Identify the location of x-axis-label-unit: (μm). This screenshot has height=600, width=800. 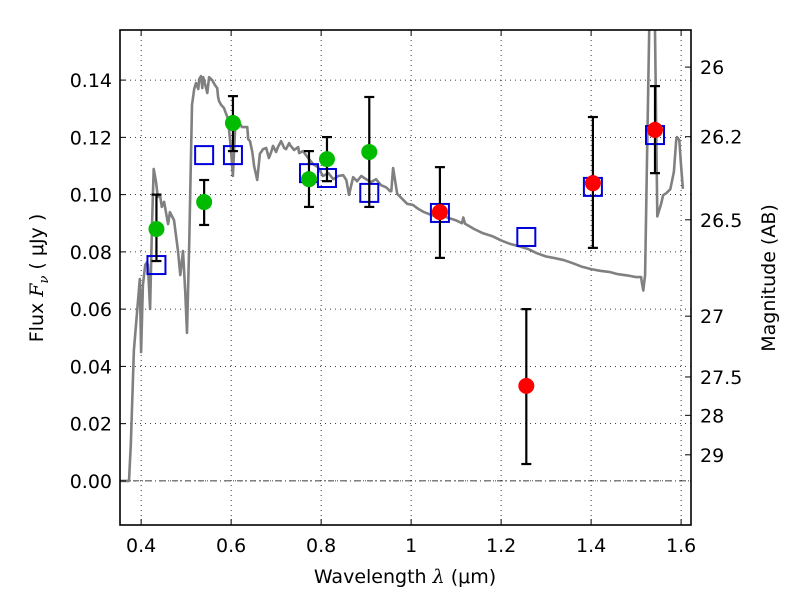
(470, 577).